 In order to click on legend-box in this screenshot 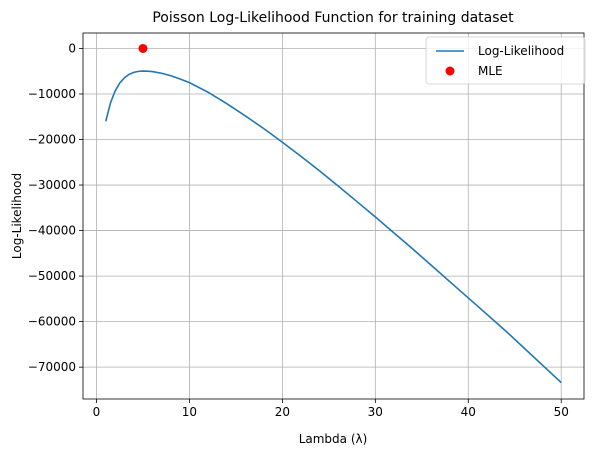, I will do `click(505, 60)`.